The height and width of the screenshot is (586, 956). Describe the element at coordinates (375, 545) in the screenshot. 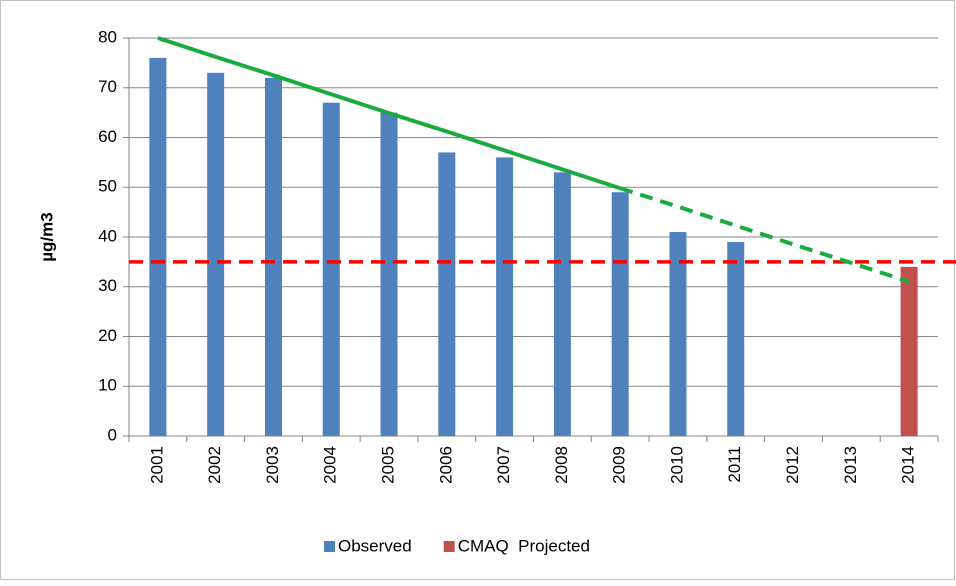

I see `legend-label: Observed` at that location.